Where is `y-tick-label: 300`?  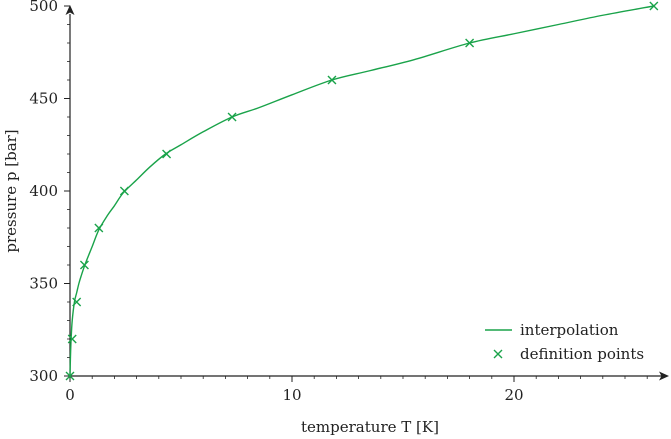 y-tick-label: 300 is located at coordinates (43, 376).